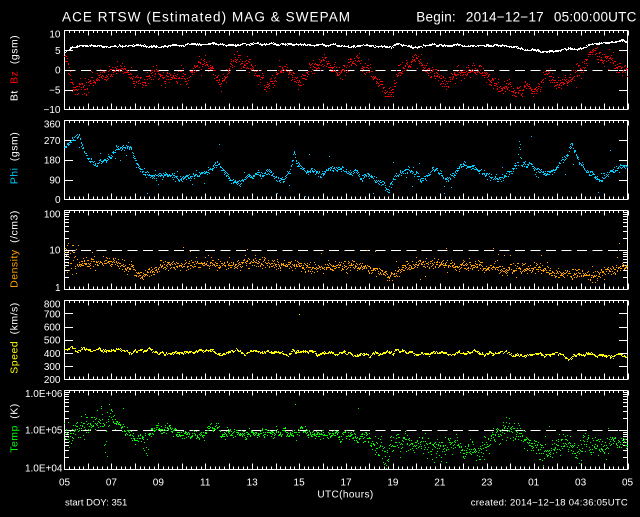  I want to click on svg-text: 360, so click(52, 125).